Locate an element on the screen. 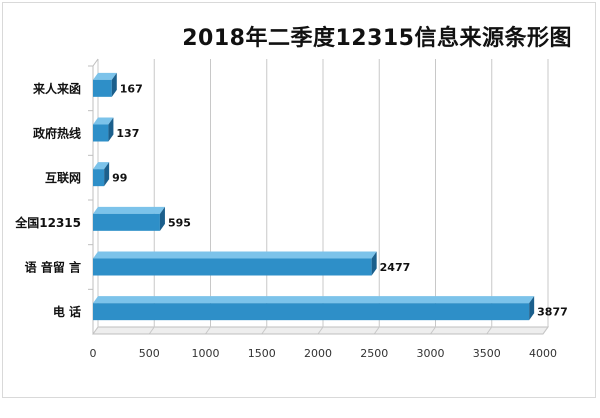 The width and height of the screenshot is (600, 418). x-tick-label: 0 is located at coordinates (93, 353).